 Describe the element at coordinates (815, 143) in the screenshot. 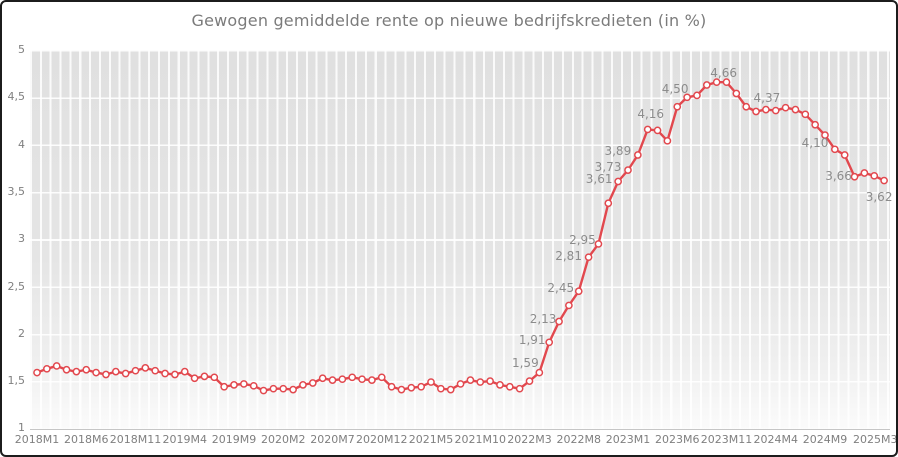

I see `data-label: 4,10` at that location.